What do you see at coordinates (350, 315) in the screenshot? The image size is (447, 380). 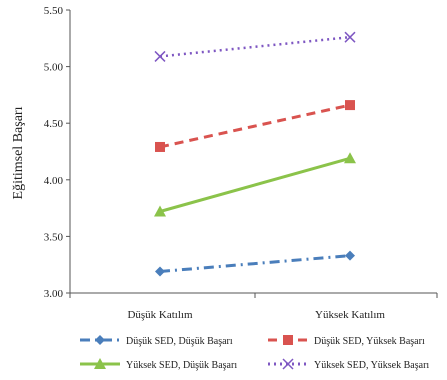 I see `x-category-label-1: Yüksek Katılım` at bounding box center [350, 315].